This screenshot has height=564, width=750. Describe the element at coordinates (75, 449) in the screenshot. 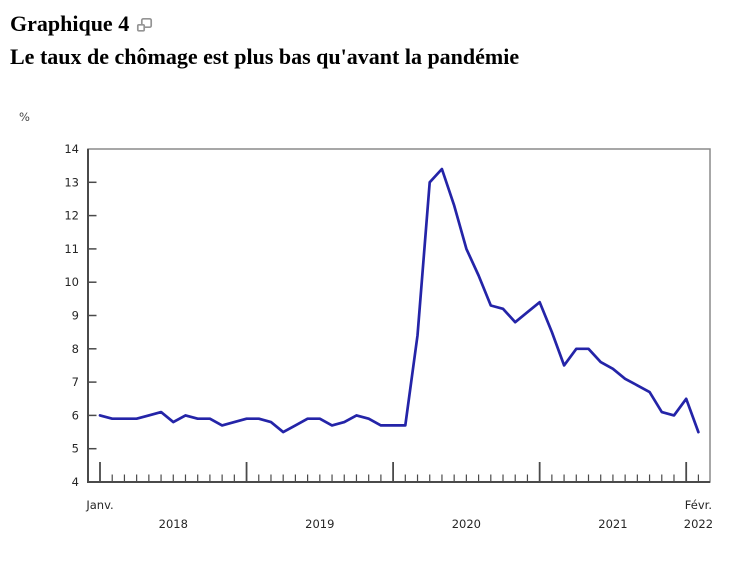

I see `y-tick-label: 5` at that location.